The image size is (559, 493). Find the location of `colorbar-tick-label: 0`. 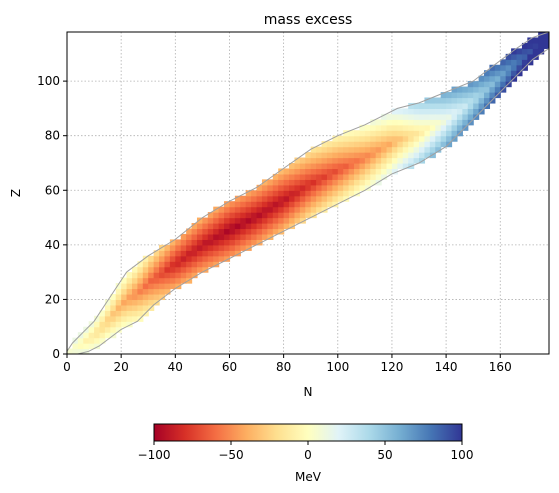

colorbar-tick-label: 0 is located at coordinates (308, 455).